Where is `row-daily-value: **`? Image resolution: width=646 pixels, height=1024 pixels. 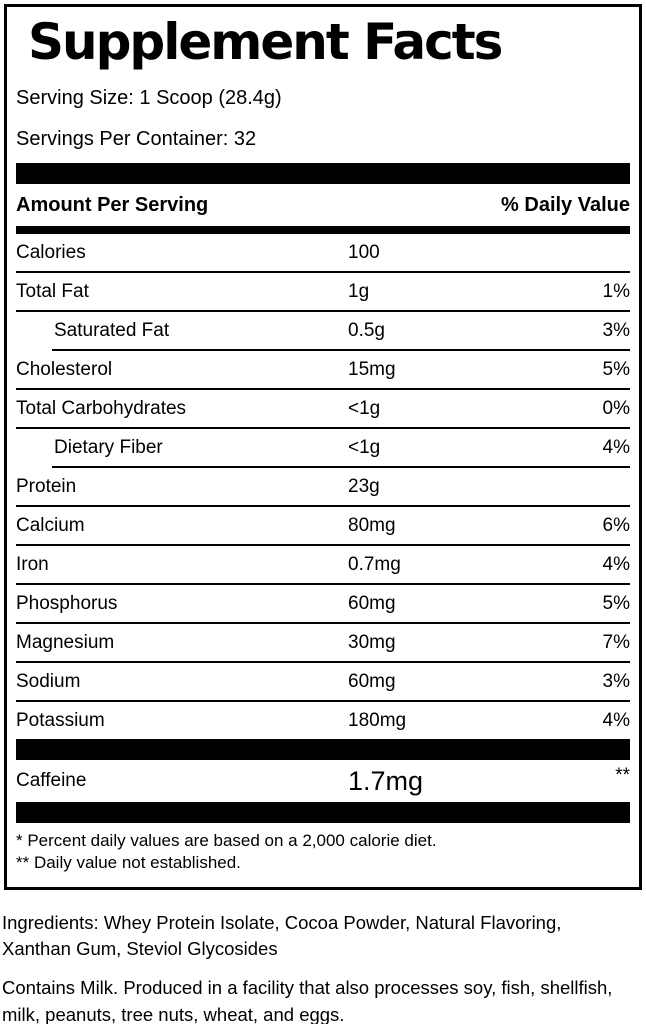 row-daily-value: ** is located at coordinates (622, 775).